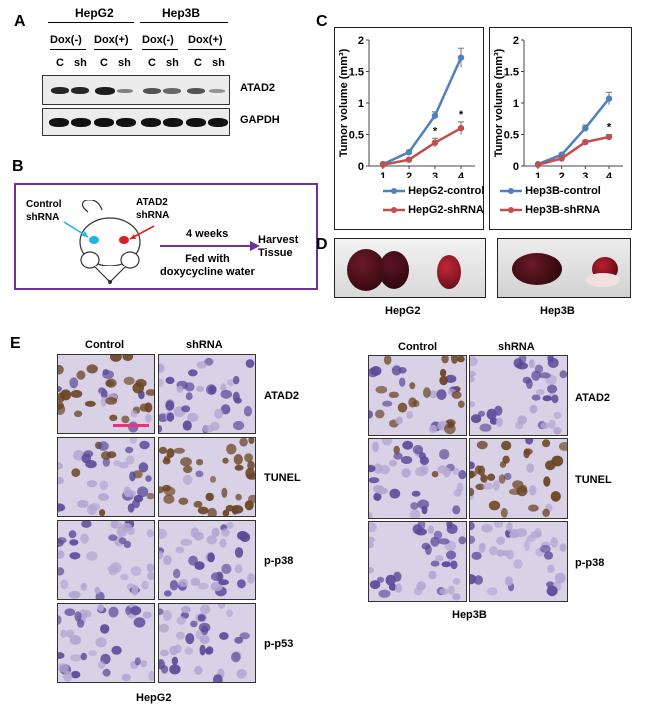 This screenshot has width=650, height=709. I want to click on ihc-hep3b-control-atad2-cells, so click(415, 394).